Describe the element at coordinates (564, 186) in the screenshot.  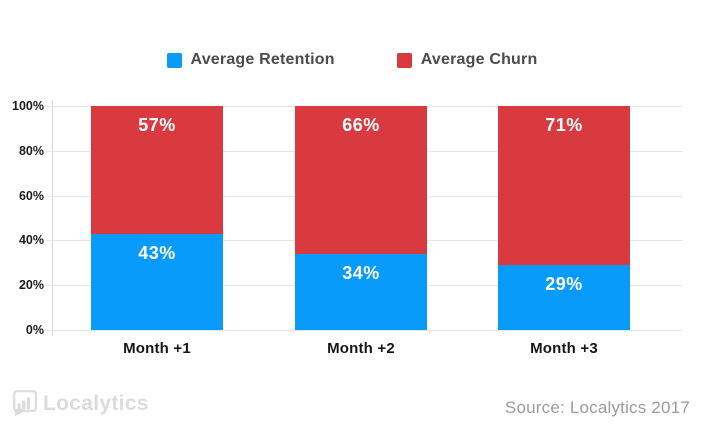
I see `churn-segment: 71%` at that location.